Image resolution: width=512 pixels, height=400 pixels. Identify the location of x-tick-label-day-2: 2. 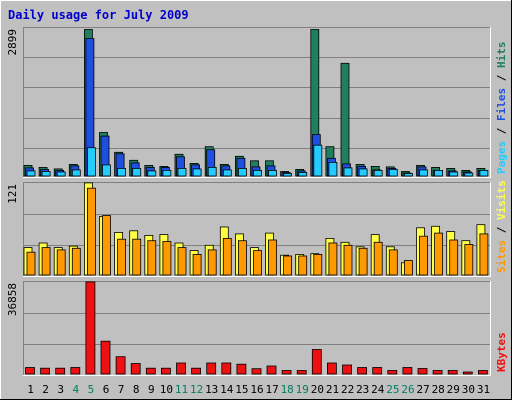
(45, 389).